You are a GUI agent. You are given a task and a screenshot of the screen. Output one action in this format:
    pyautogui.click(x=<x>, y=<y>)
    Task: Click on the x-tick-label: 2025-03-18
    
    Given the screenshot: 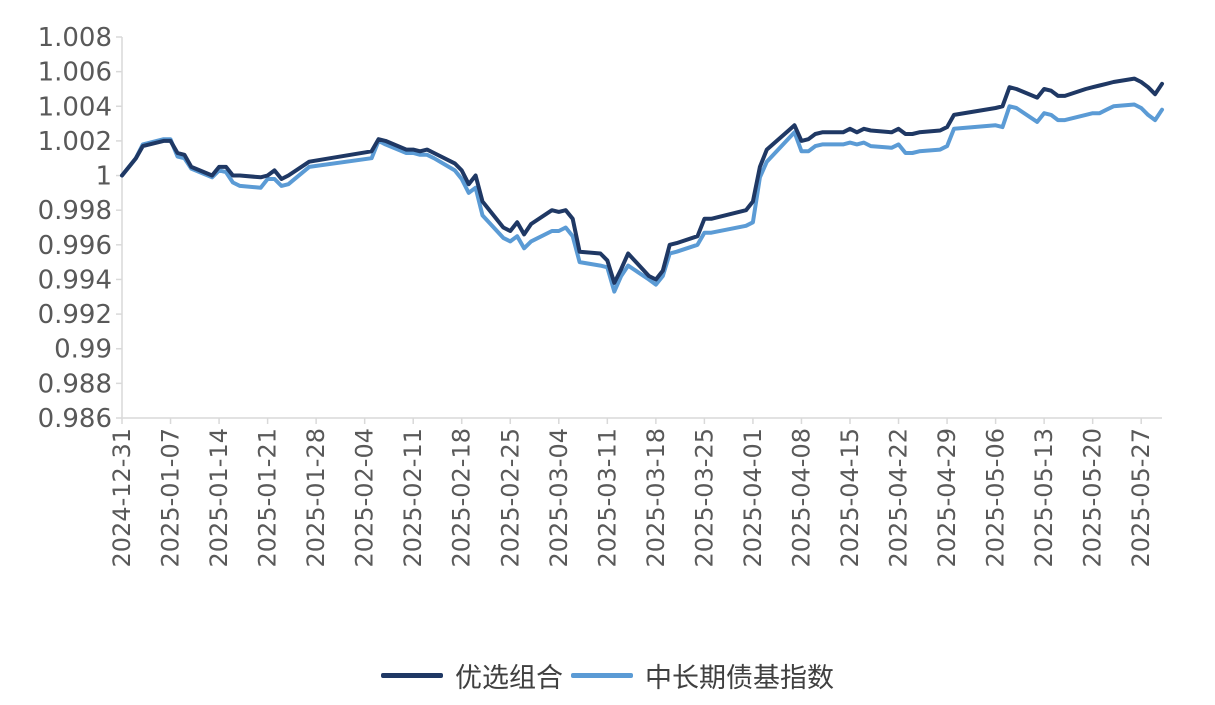 What is the action you would take?
    pyautogui.click(x=656, y=497)
    